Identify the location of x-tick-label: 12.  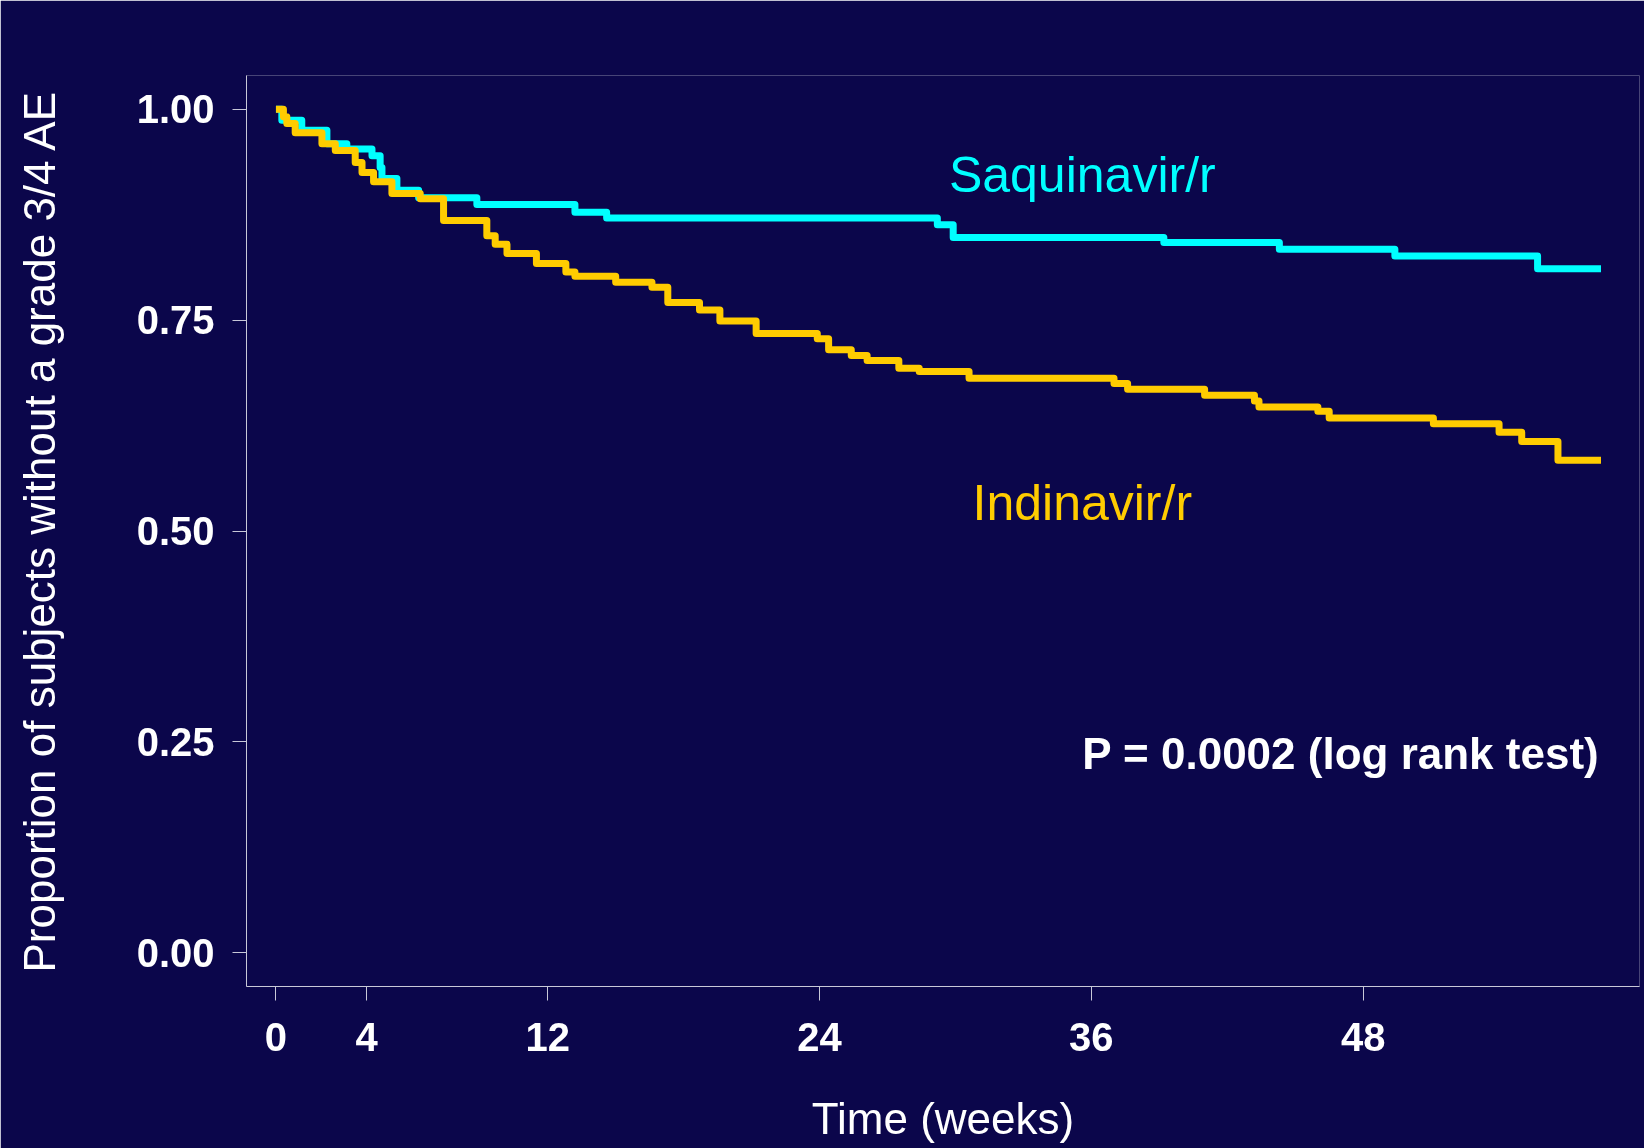
(547, 1036).